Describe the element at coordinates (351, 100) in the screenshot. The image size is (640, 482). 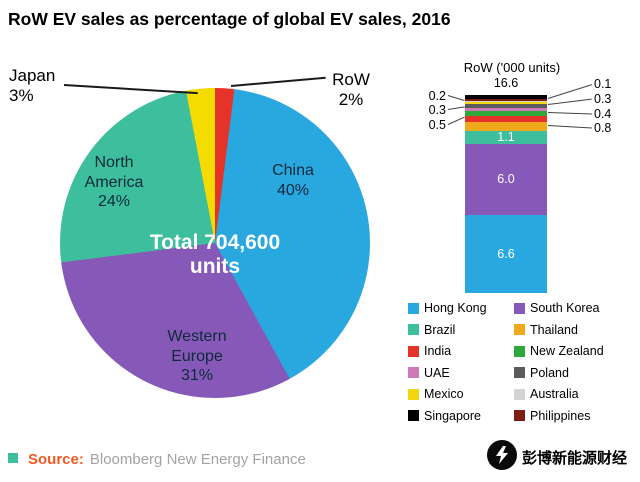
I see `pie-label-row-pct: 2%` at that location.